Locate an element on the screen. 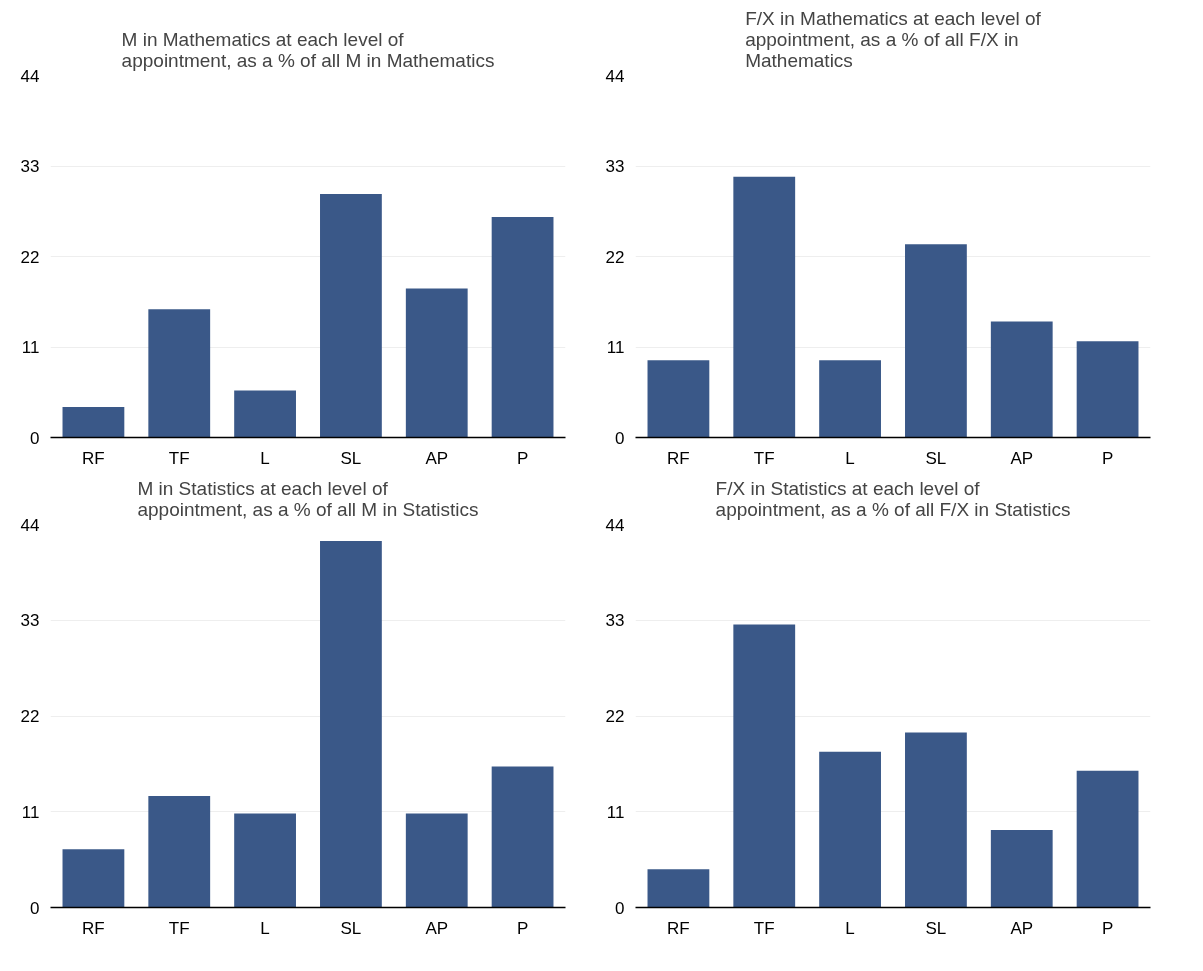 The image size is (1203, 971). chart-title: F/X in Statistics at each level of appointment, as a % of all F/X in Statistics is located at coordinates (893, 498).